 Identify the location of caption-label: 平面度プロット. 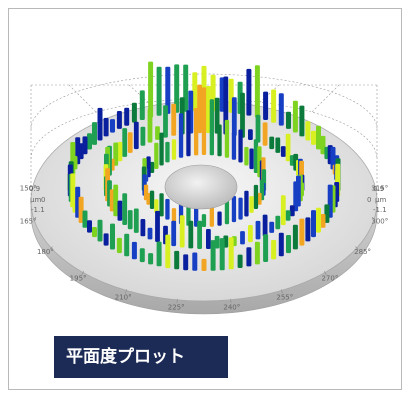
(141, 357).